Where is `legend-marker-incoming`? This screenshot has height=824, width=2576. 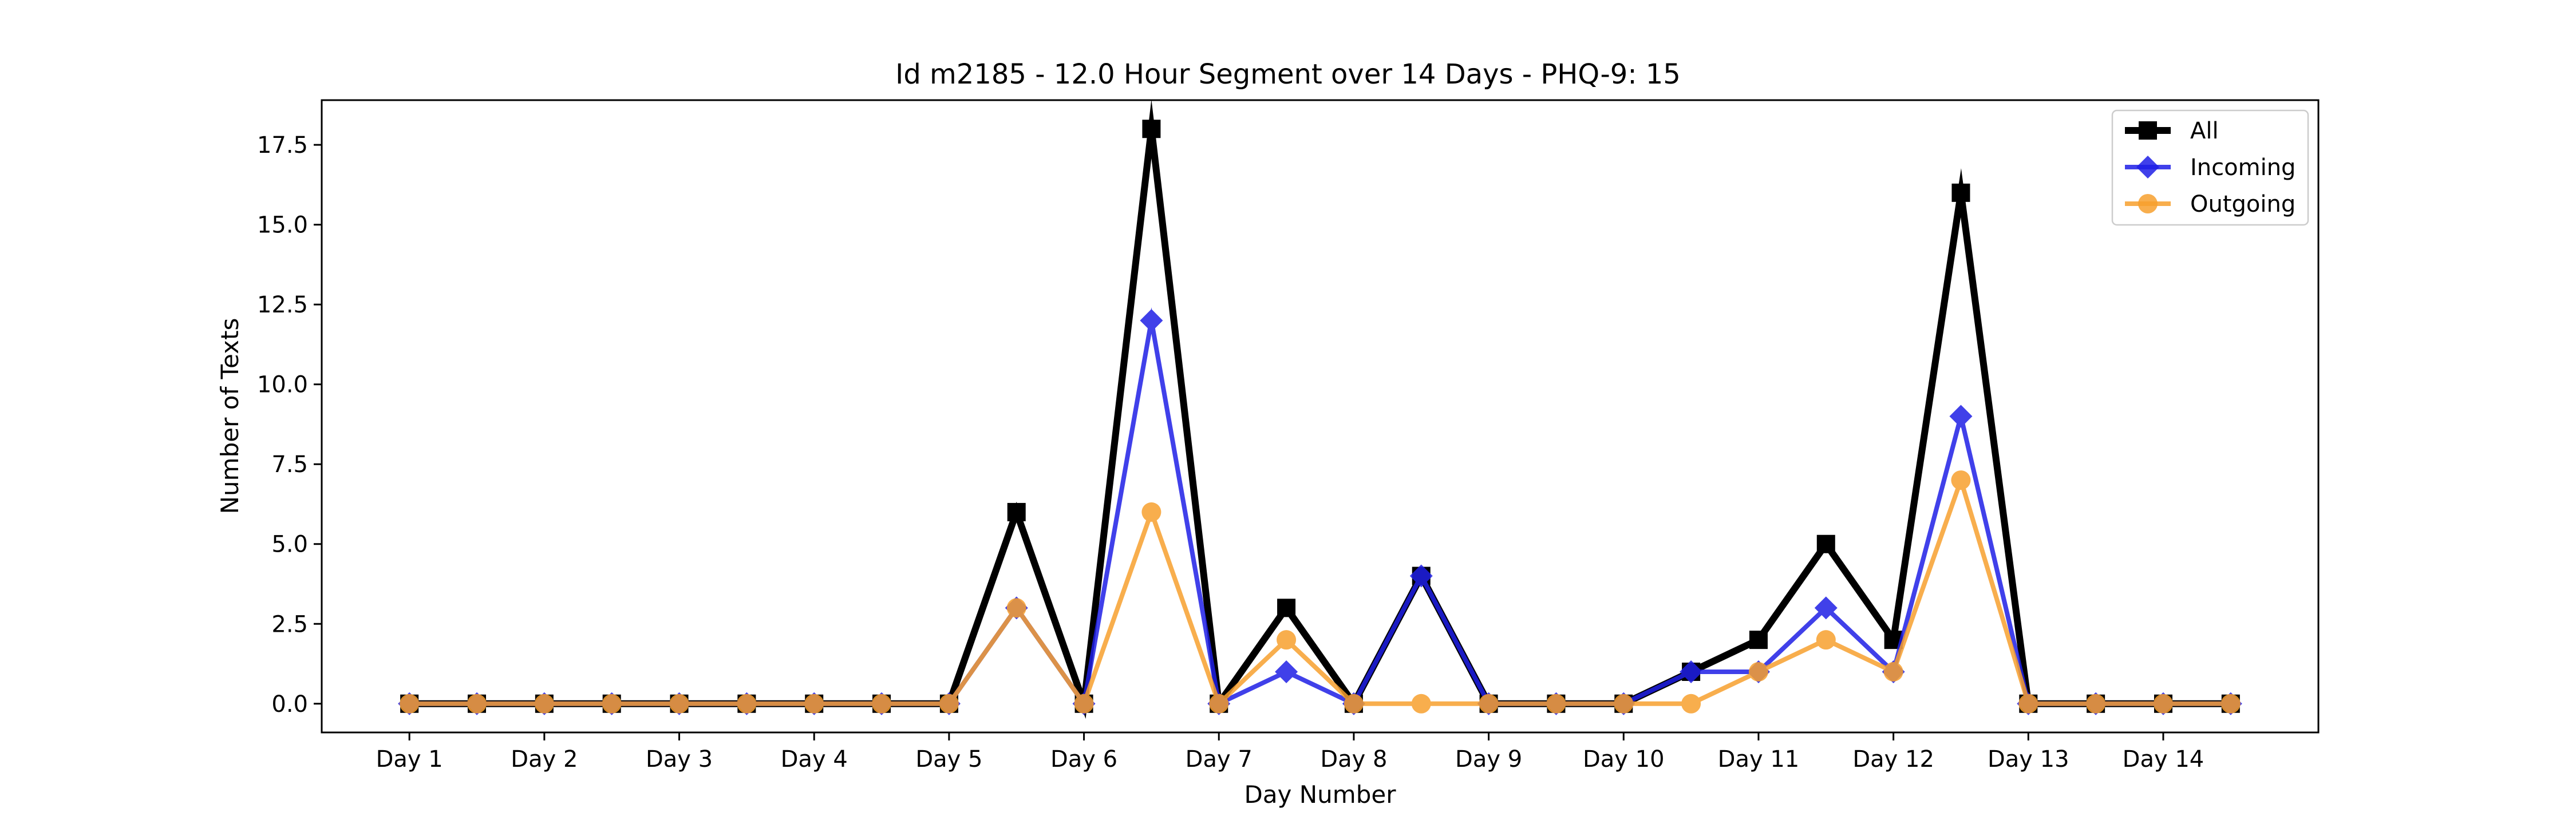 legend-marker-incoming is located at coordinates (2147, 167).